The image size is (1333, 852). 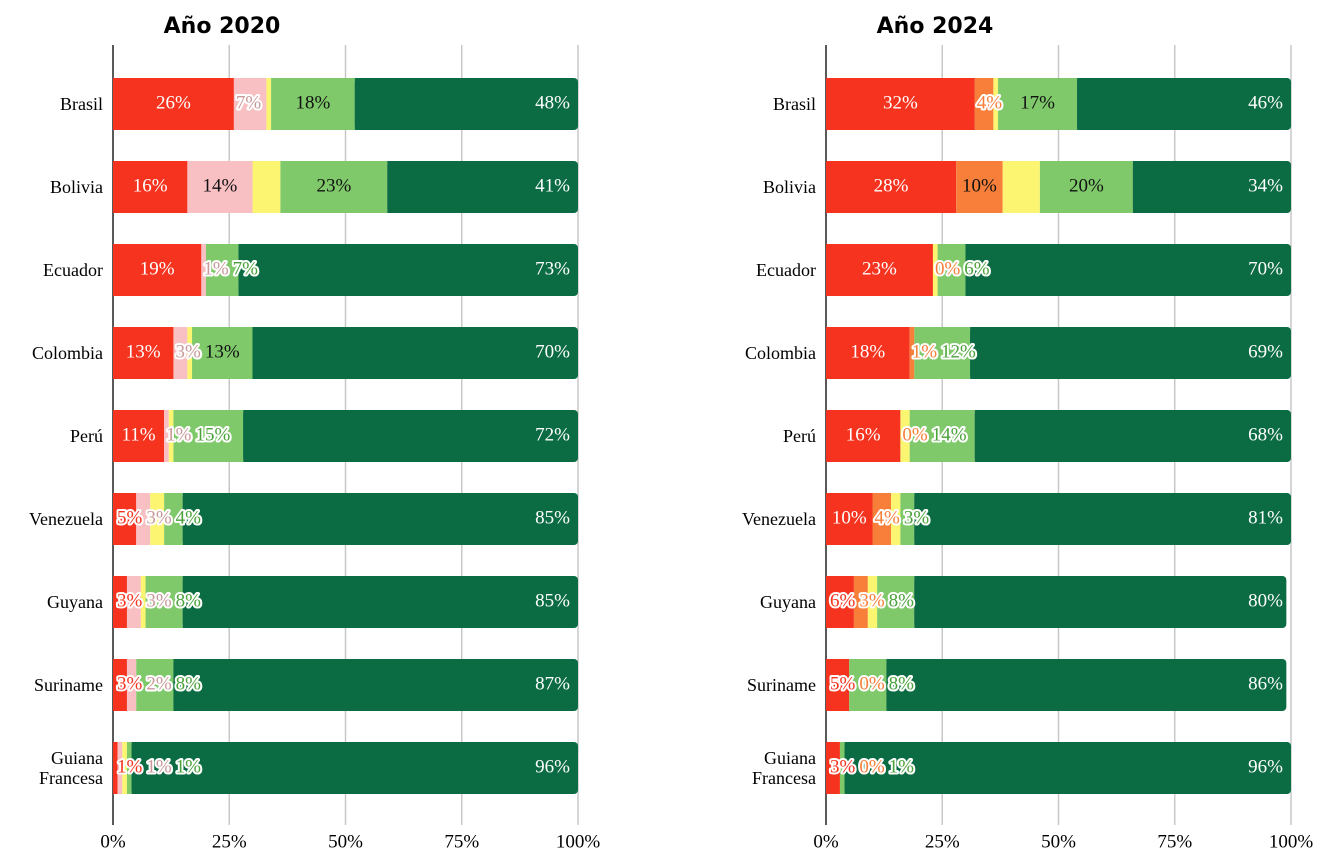 What do you see at coordinates (76, 187) in the screenshot?
I see `category-label: Bolivia` at bounding box center [76, 187].